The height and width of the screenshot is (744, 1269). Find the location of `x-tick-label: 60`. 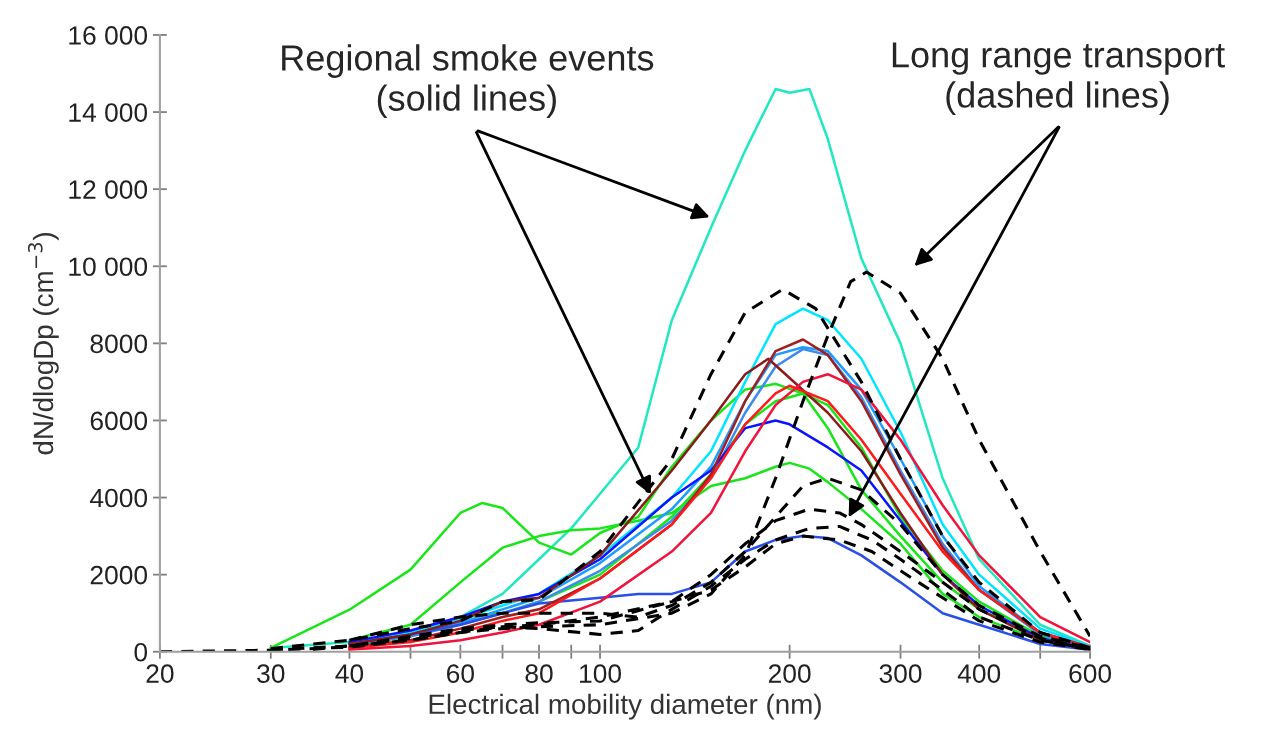

x-tick-label: 60 is located at coordinates (460, 673).